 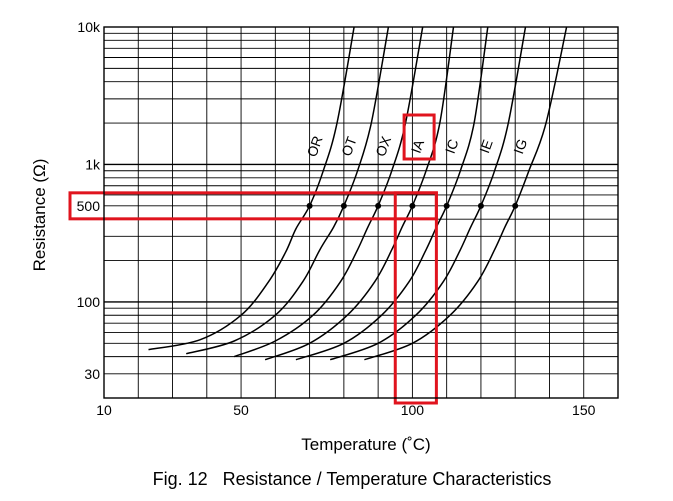 What do you see at coordinates (93, 164) in the screenshot?
I see `y-tick-label: 1k` at bounding box center [93, 164].